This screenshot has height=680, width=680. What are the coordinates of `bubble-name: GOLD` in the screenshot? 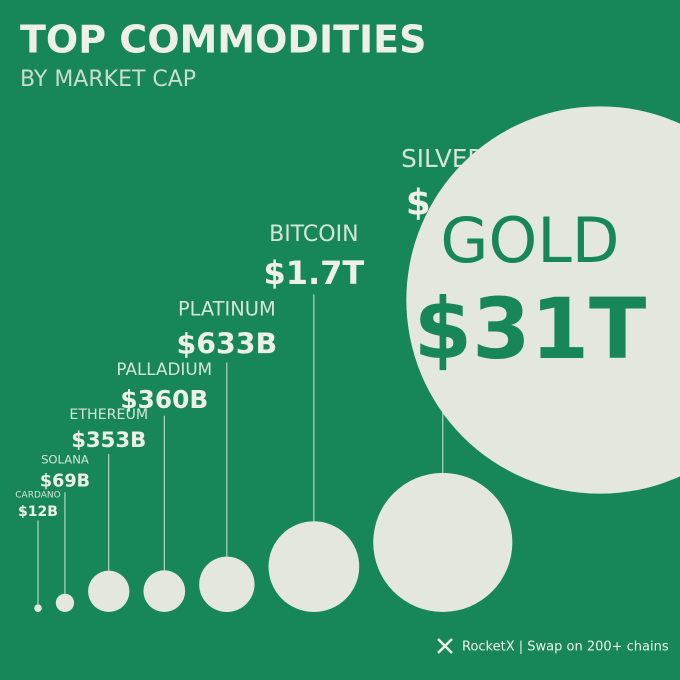 It's located at (529, 240).